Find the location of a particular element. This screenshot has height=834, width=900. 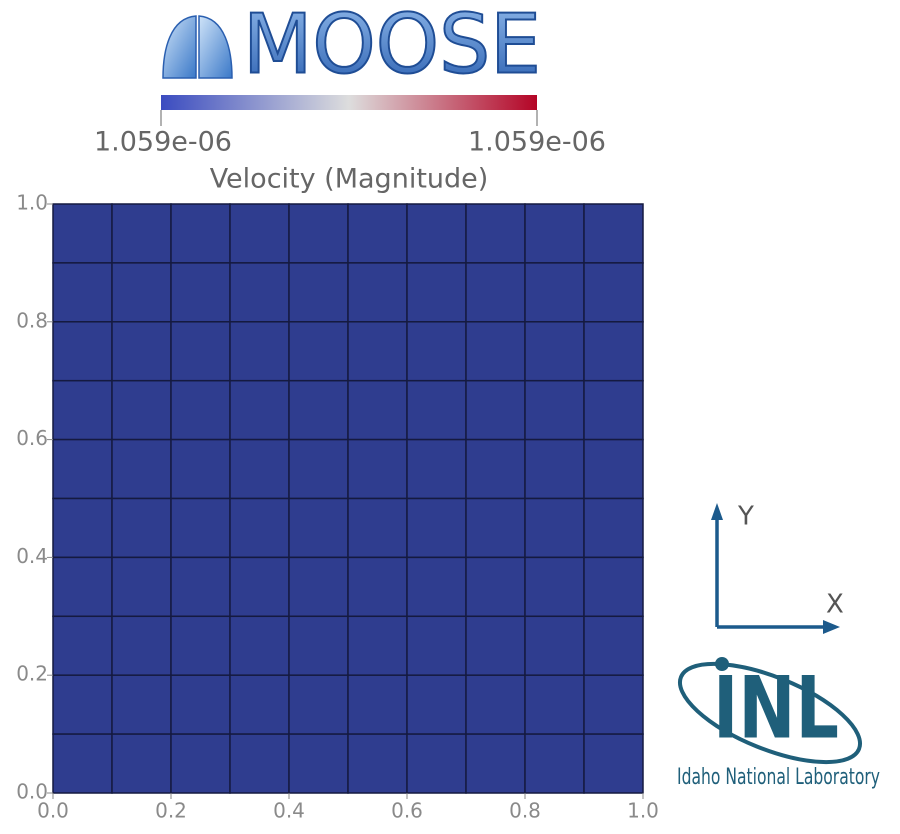

y-tick-label: 0.8 is located at coordinates (32, 320).